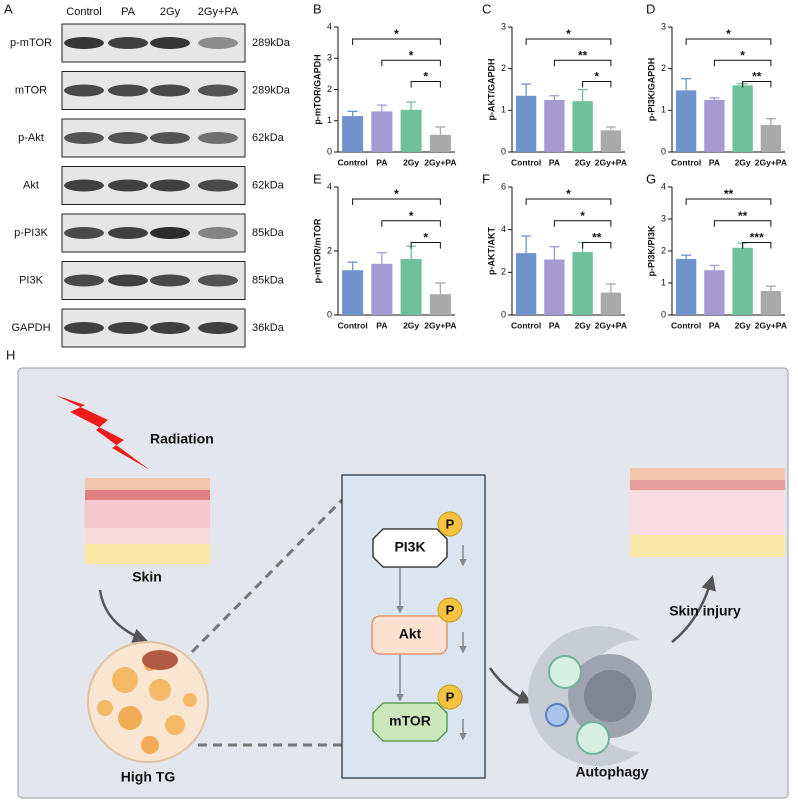 The width and height of the screenshot is (798, 804). What do you see at coordinates (31, 280) in the screenshot?
I see `row-label: PI3K` at bounding box center [31, 280].